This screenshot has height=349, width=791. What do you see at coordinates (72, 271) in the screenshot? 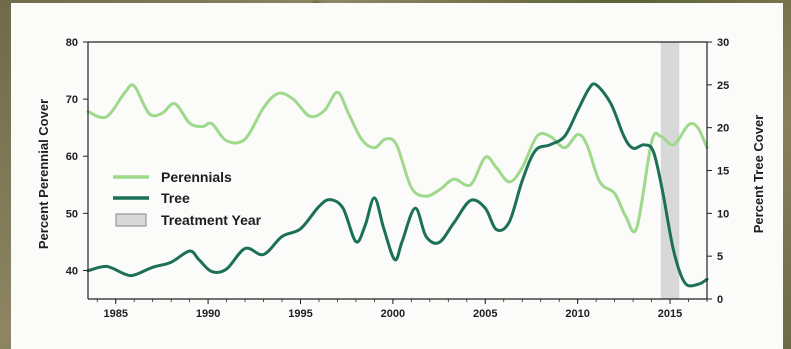
I see `left-y-tick-label: 40` at bounding box center [72, 271].